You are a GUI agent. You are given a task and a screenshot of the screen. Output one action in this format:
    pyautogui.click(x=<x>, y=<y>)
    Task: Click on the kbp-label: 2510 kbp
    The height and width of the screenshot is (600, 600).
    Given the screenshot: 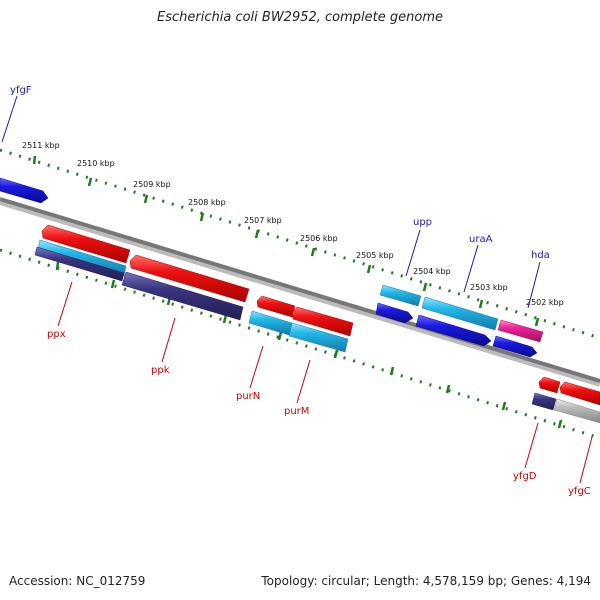 What is the action you would take?
    pyautogui.click(x=96, y=163)
    